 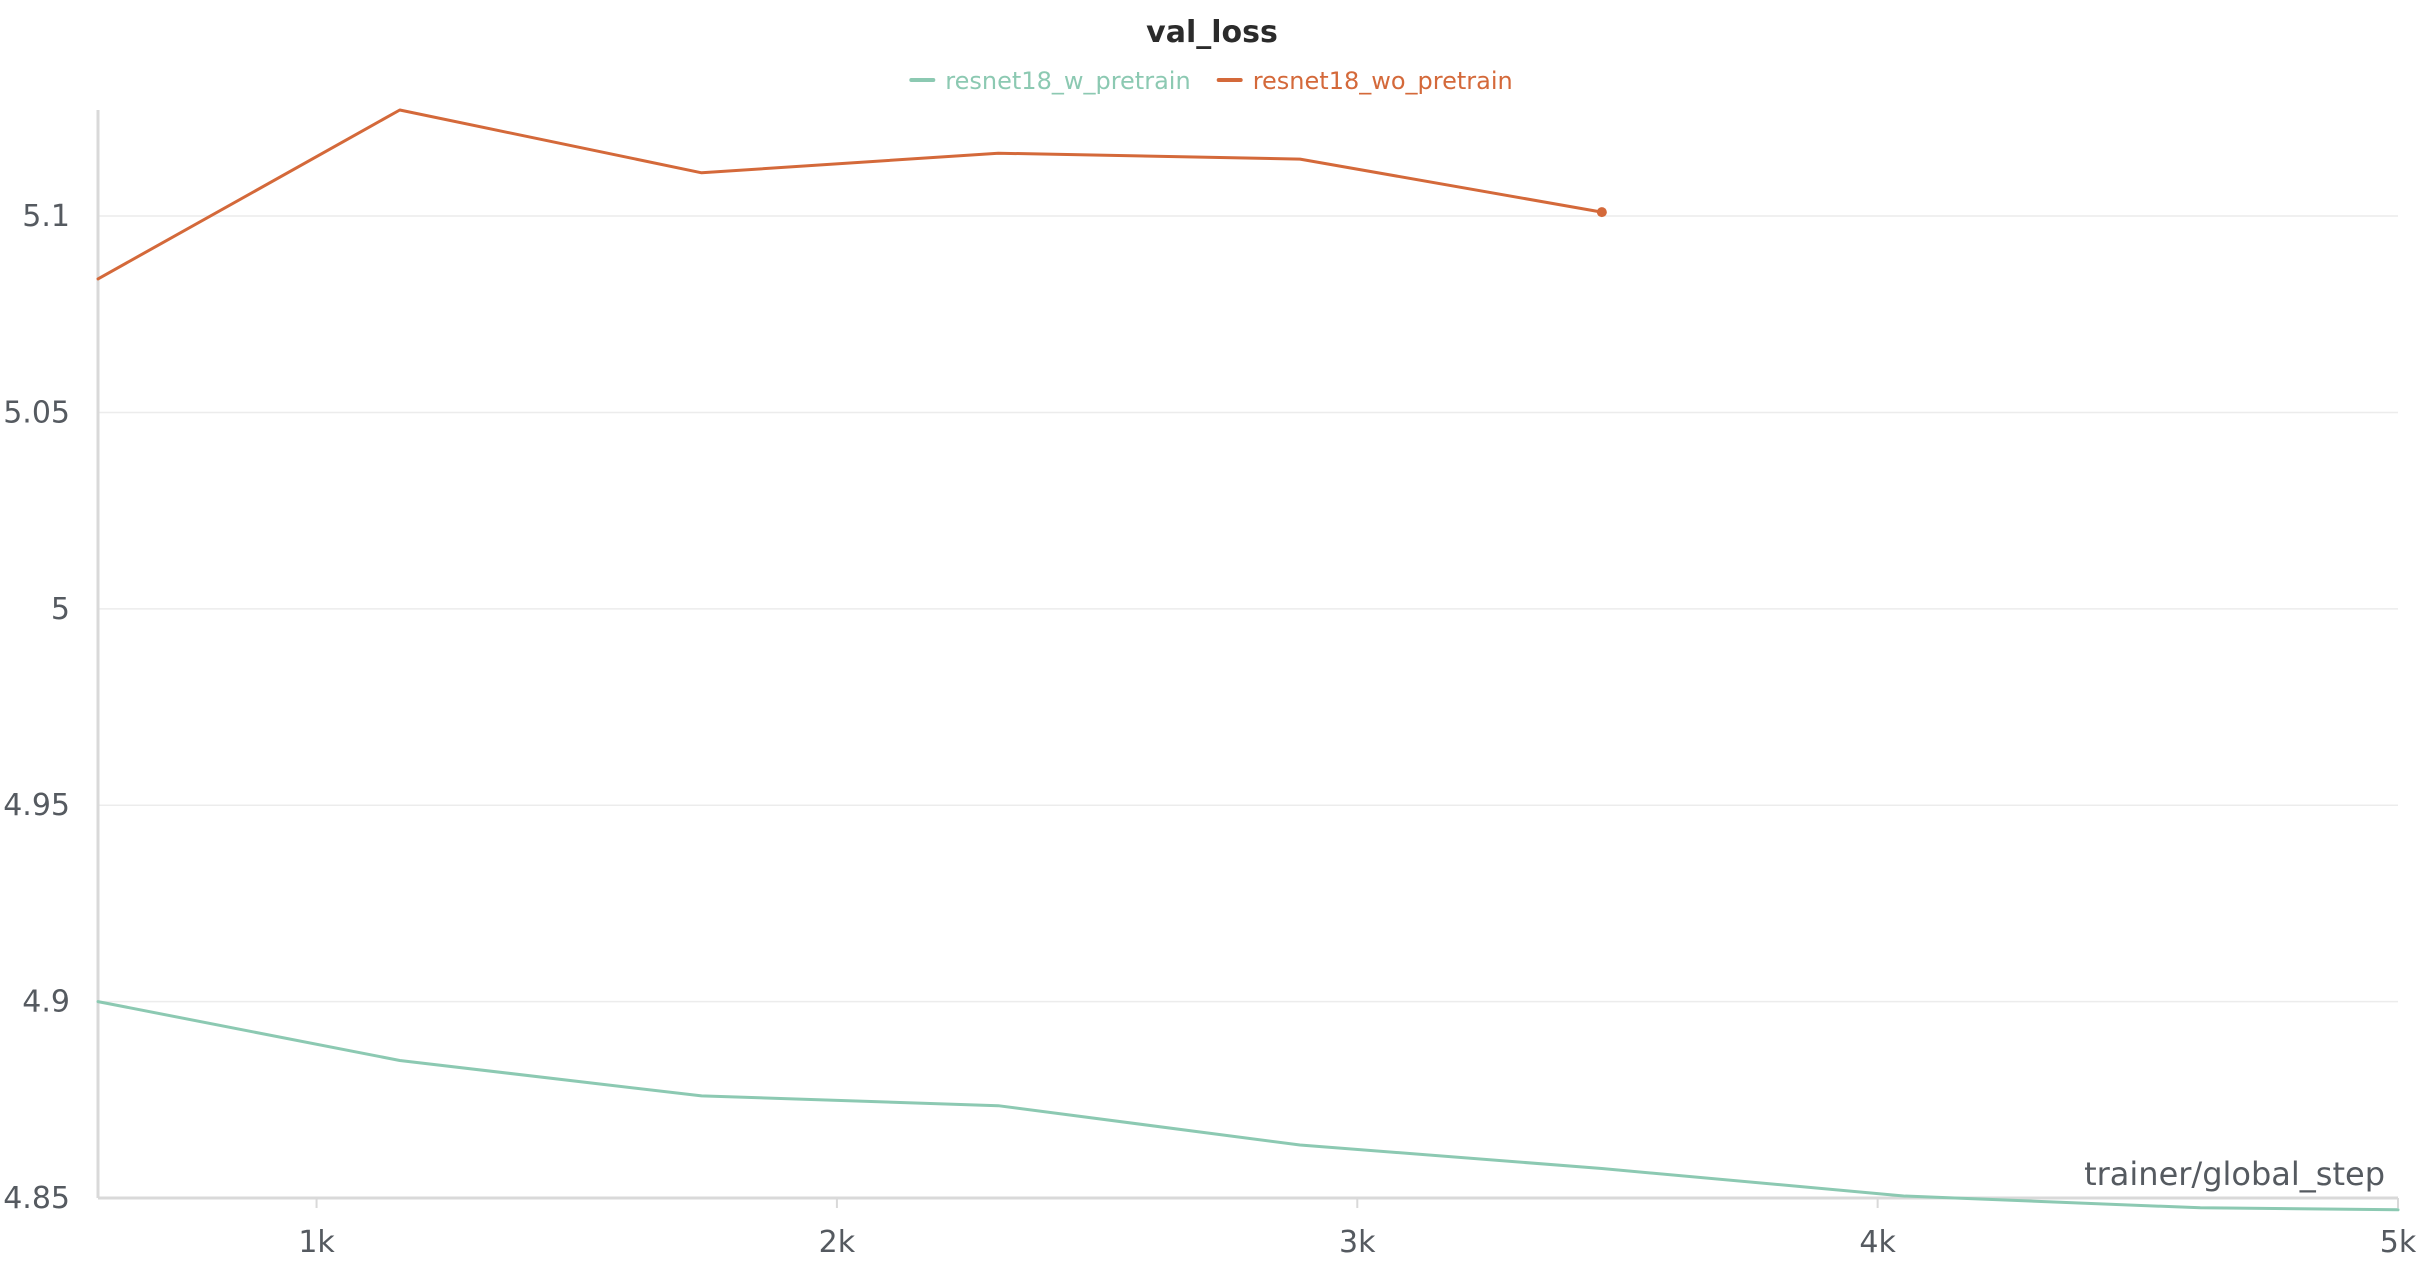 I want to click on y-tick-label: 5.1, so click(x=46, y=216).